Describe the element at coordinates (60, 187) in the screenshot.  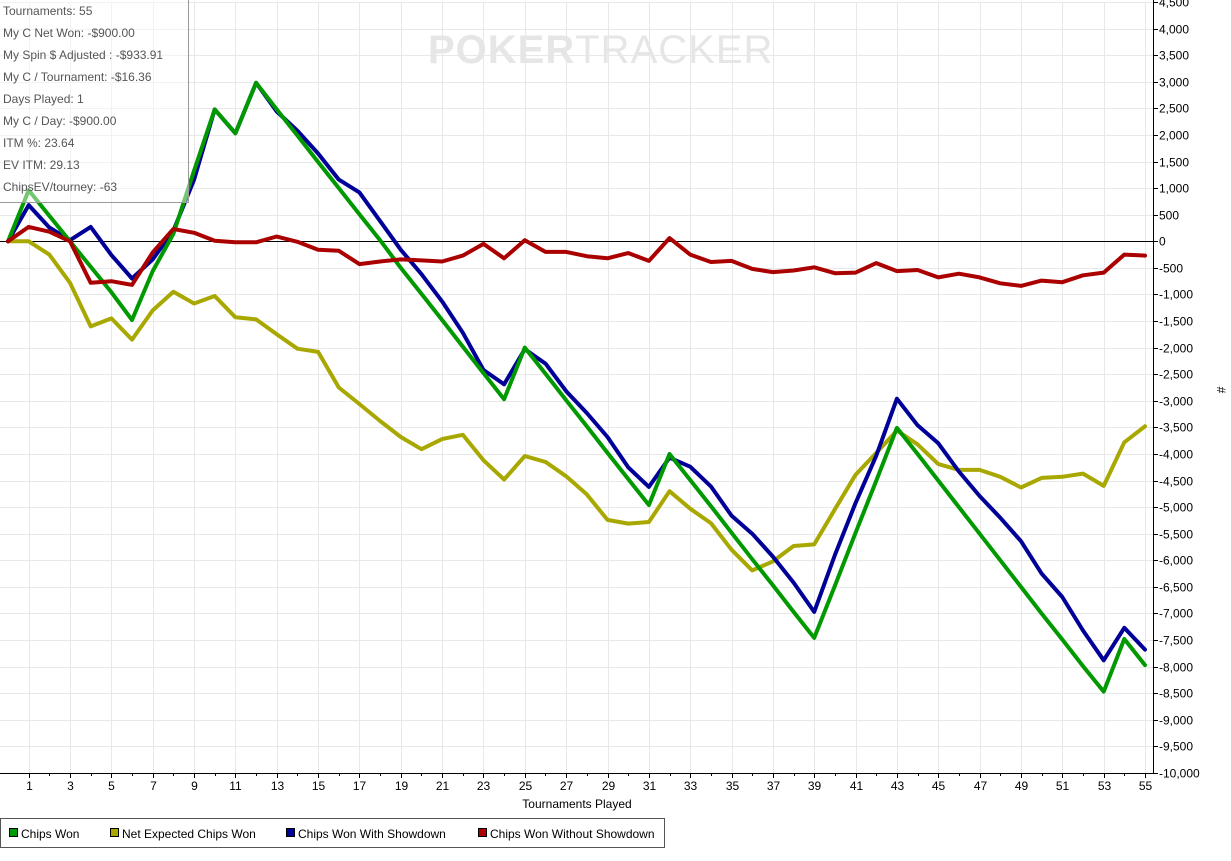
I see `stat-chipsev-tourney: ChipsEV/tourney: -63` at that location.